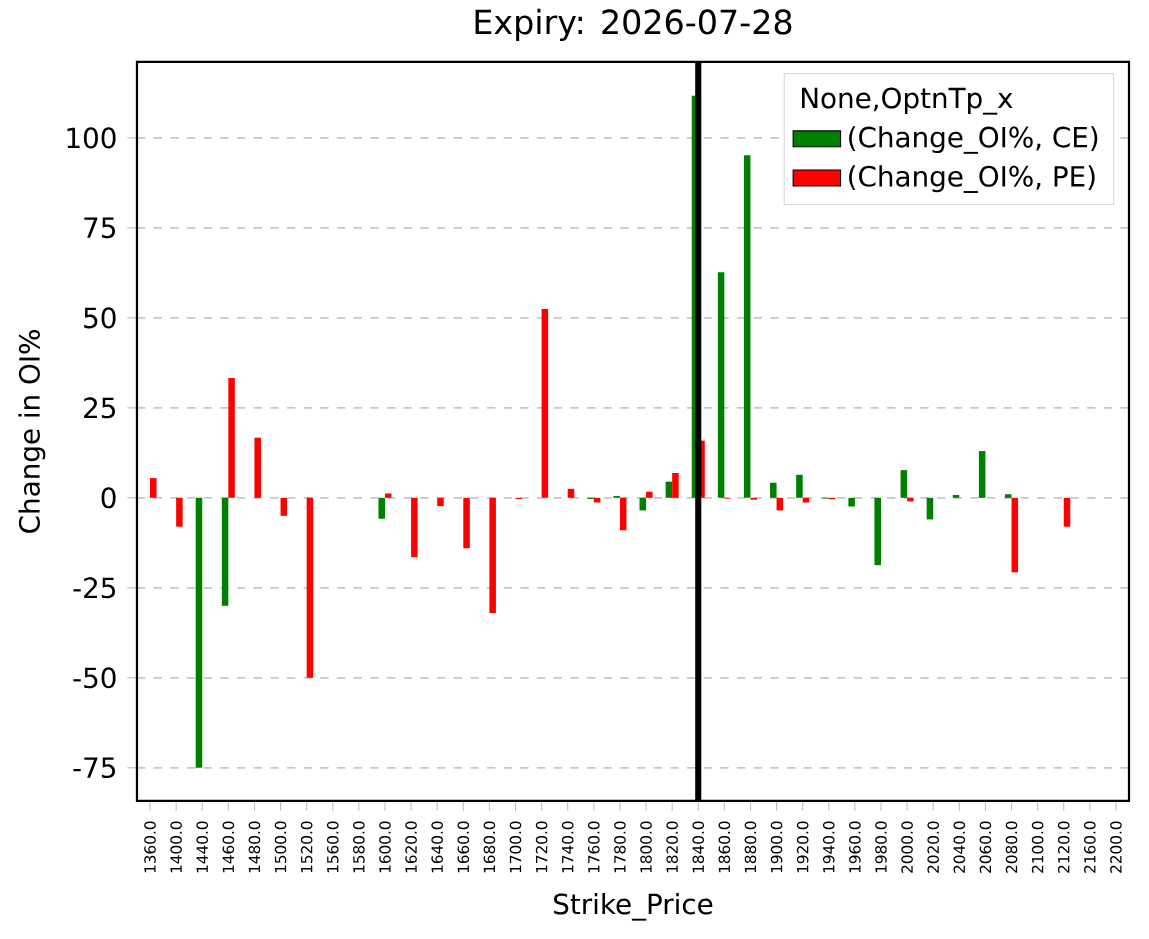 The width and height of the screenshot is (1149, 939). Describe the element at coordinates (646, 847) in the screenshot. I see `x-tick-label: 1800.0` at that location.